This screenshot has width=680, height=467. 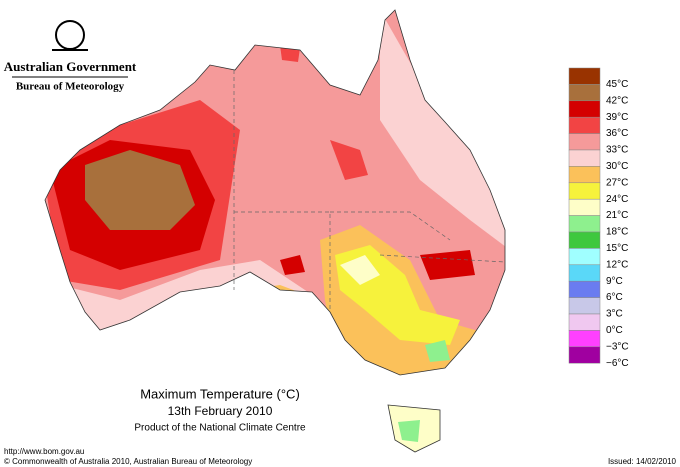 I want to click on legend-label: 6°C, so click(x=614, y=297).